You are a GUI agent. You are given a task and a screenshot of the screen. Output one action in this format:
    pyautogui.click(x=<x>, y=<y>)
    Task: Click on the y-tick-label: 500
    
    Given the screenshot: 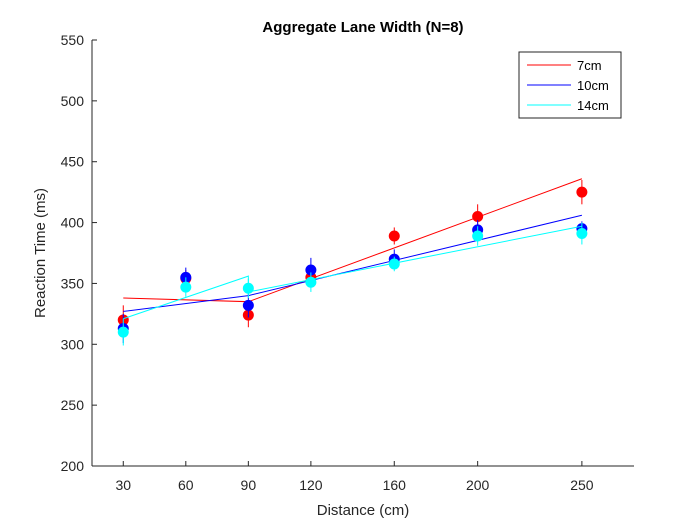 What is the action you would take?
    pyautogui.click(x=73, y=101)
    